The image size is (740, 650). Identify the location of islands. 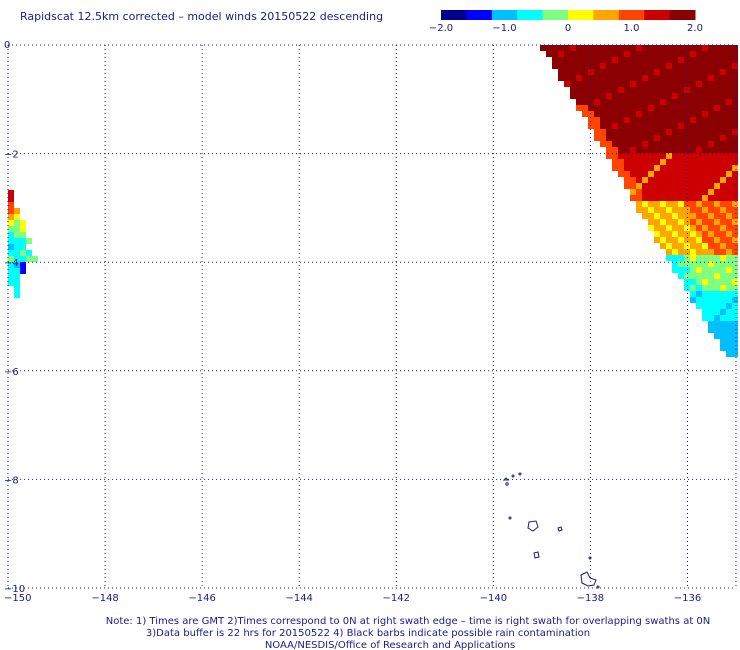
(551, 530).